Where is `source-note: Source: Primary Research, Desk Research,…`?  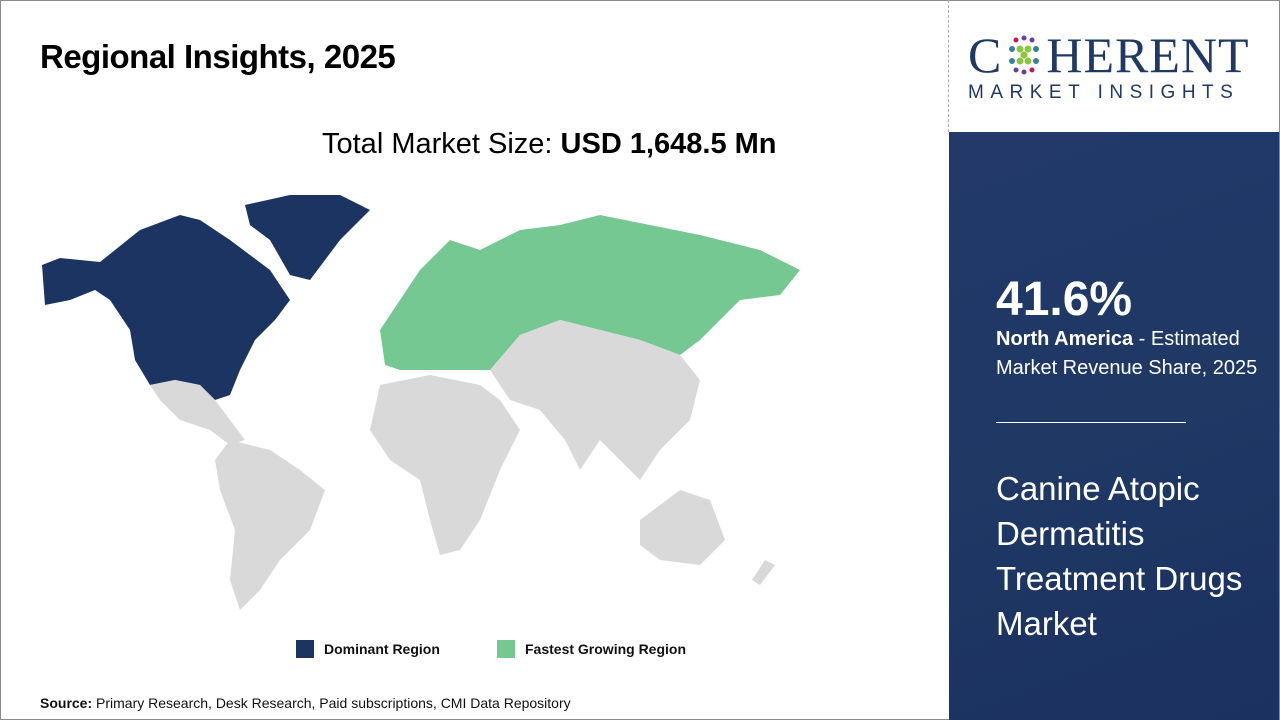 source-note: Source: Primary Research, Desk Research,… is located at coordinates (305, 703).